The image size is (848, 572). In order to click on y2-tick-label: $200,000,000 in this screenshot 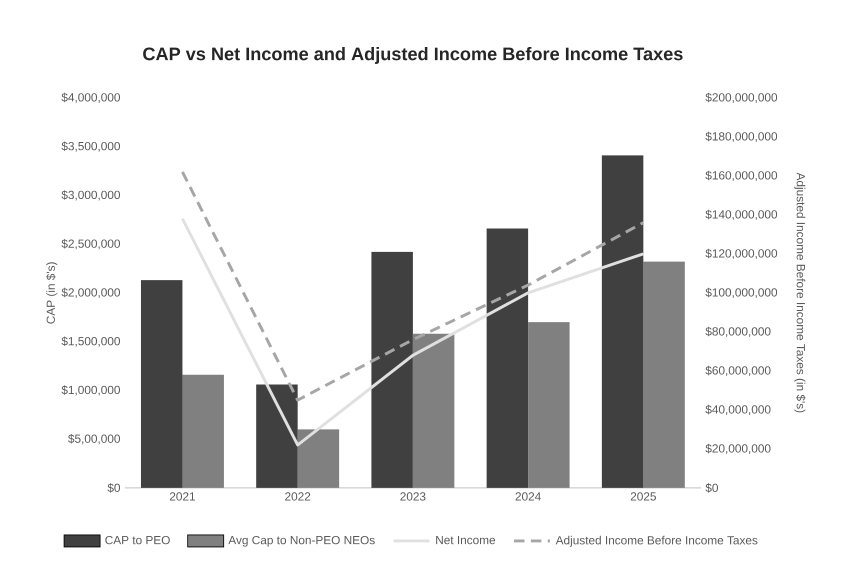, I will do `click(741, 97)`.